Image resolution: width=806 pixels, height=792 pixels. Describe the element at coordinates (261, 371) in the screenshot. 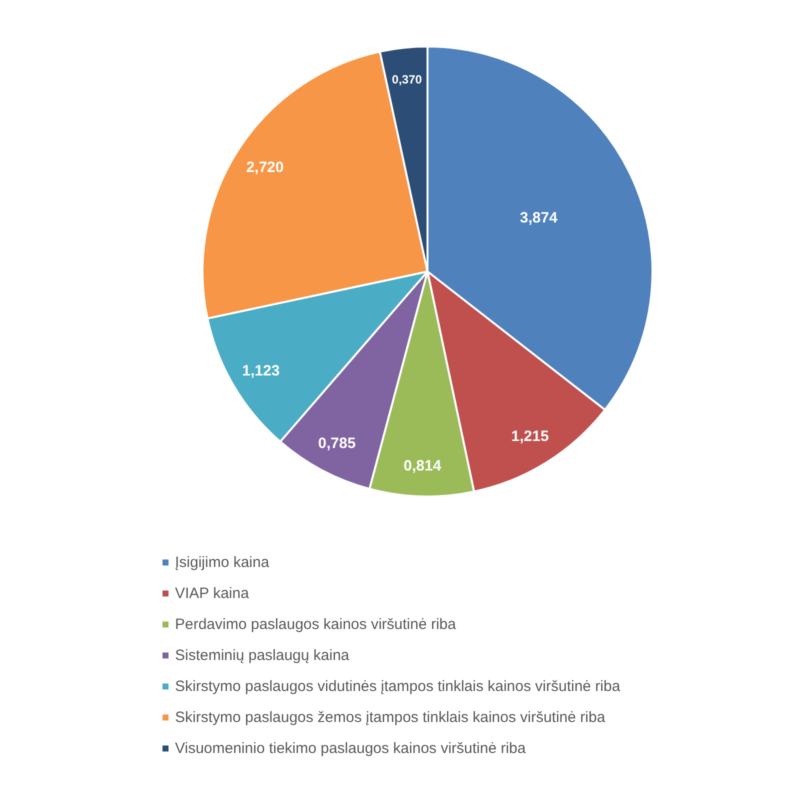

I see `data-label: 1,123` at that location.